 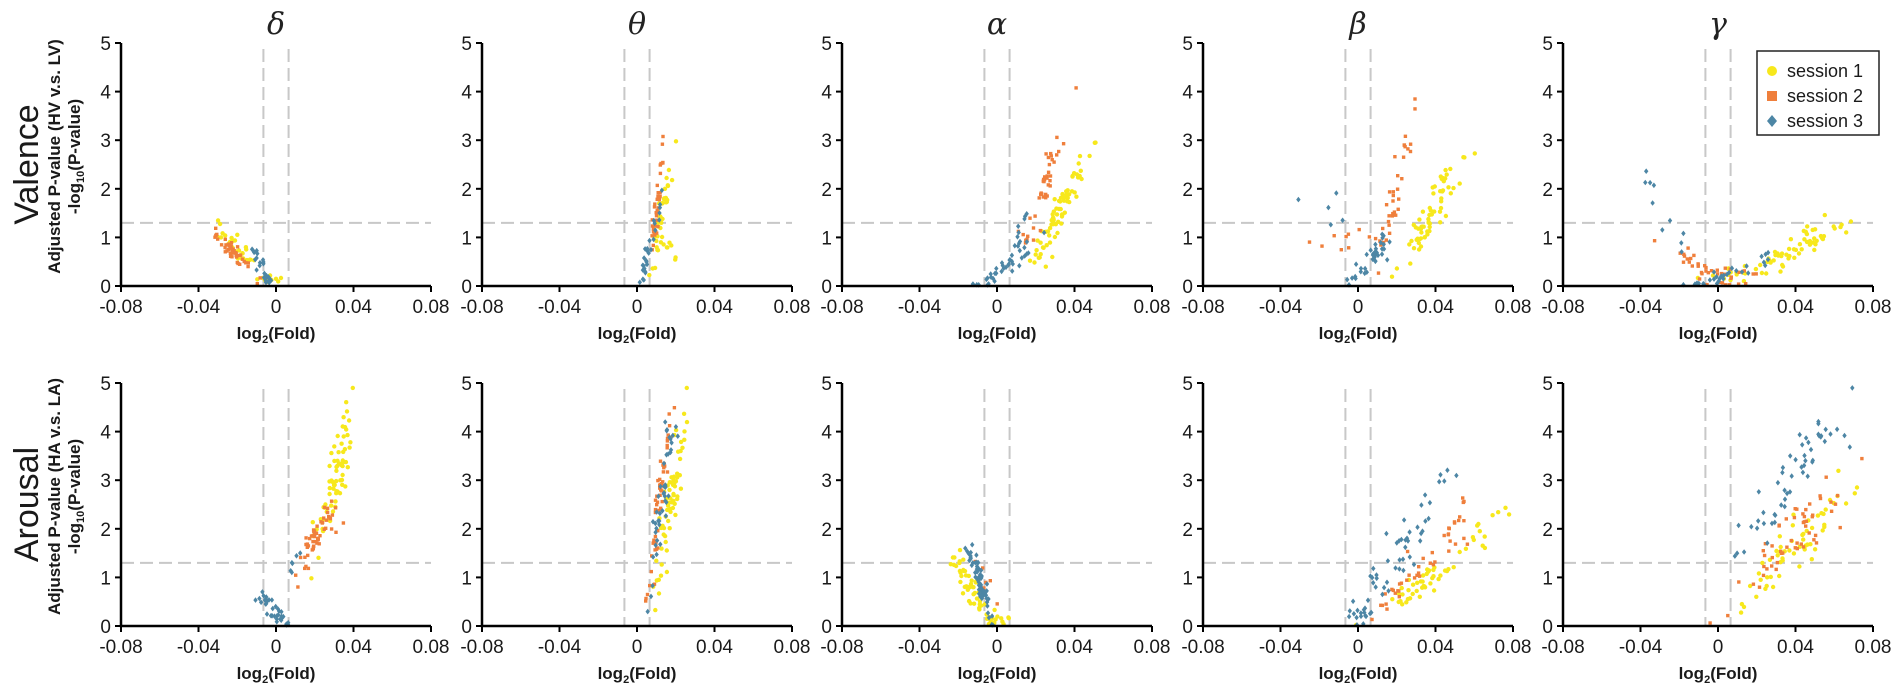 I want to click on legend-label: session 1, so click(x=1825, y=71).